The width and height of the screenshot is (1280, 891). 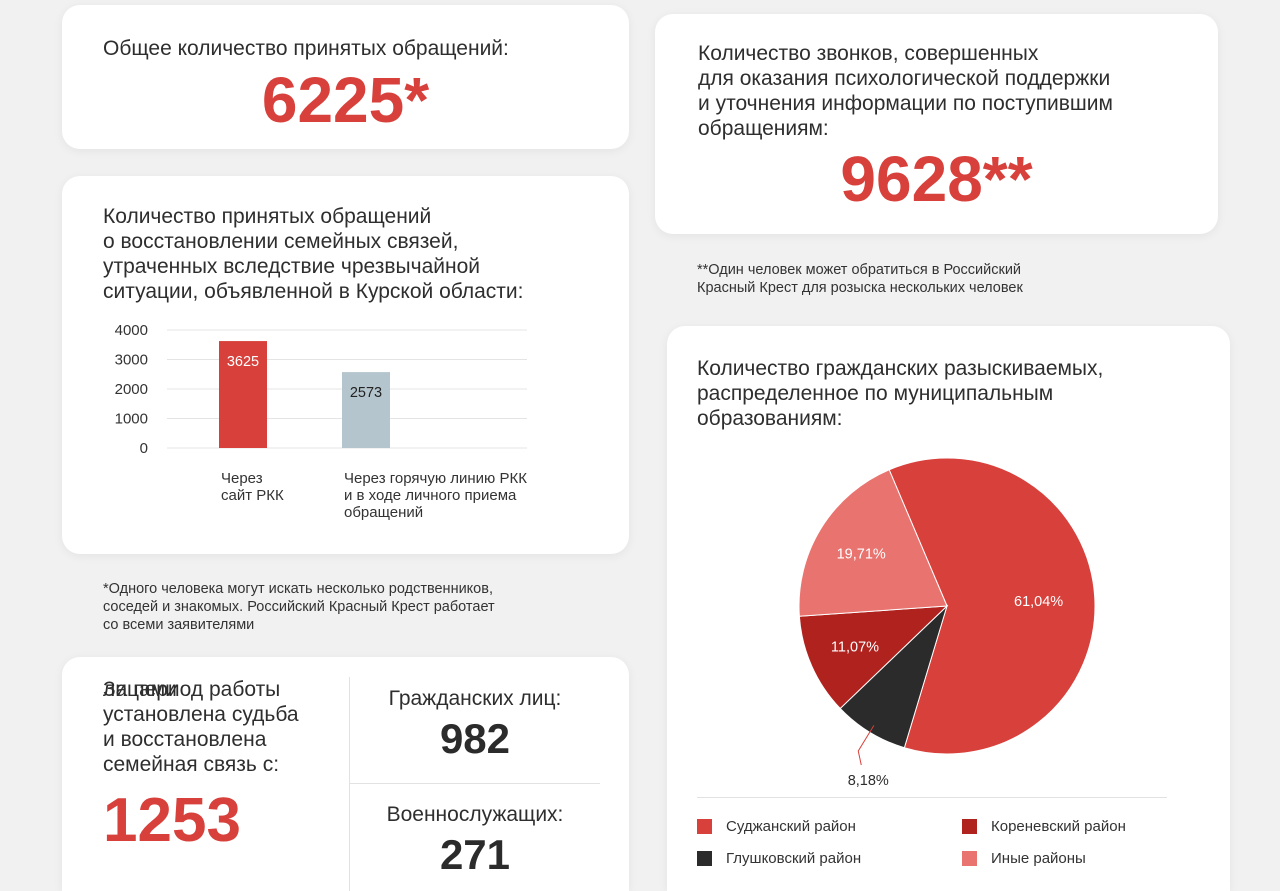 I want to click on civil-value: 982, so click(x=475, y=738).